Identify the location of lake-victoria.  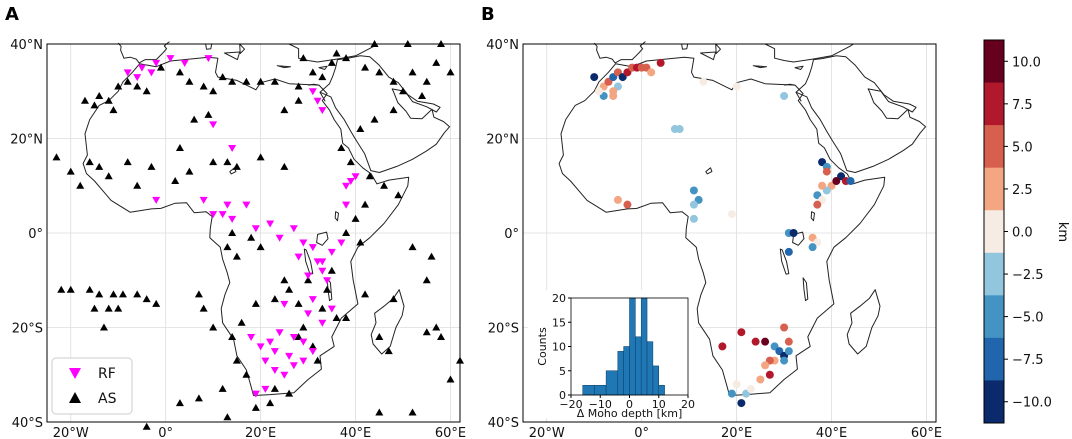
(798, 238).